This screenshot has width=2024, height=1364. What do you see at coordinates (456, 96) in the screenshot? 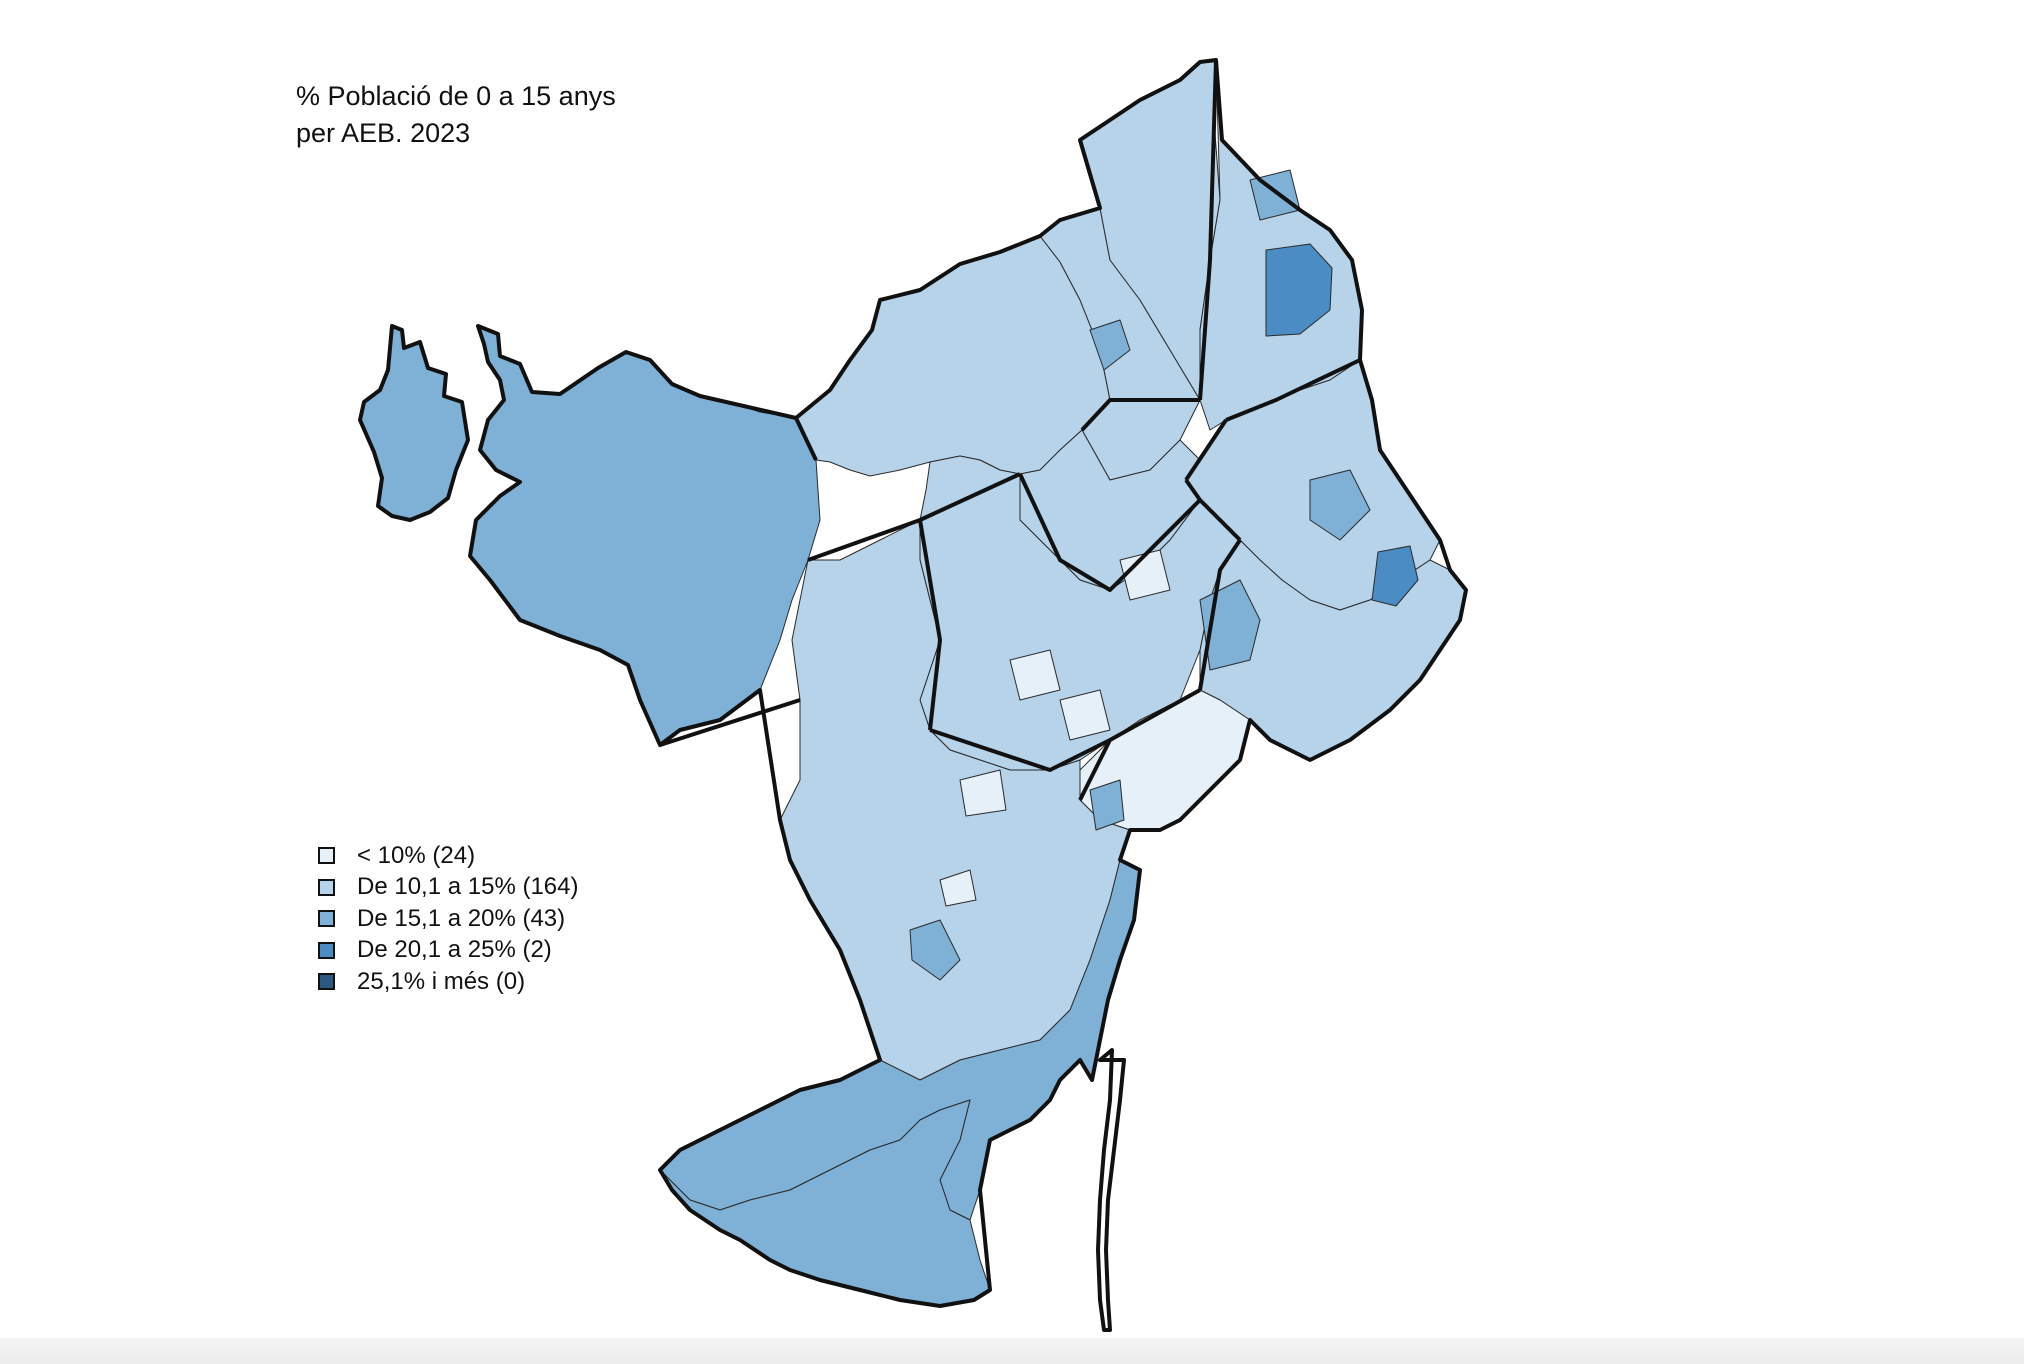
I see `map-title-line-1: % Població de 0 a 15 anys` at bounding box center [456, 96].